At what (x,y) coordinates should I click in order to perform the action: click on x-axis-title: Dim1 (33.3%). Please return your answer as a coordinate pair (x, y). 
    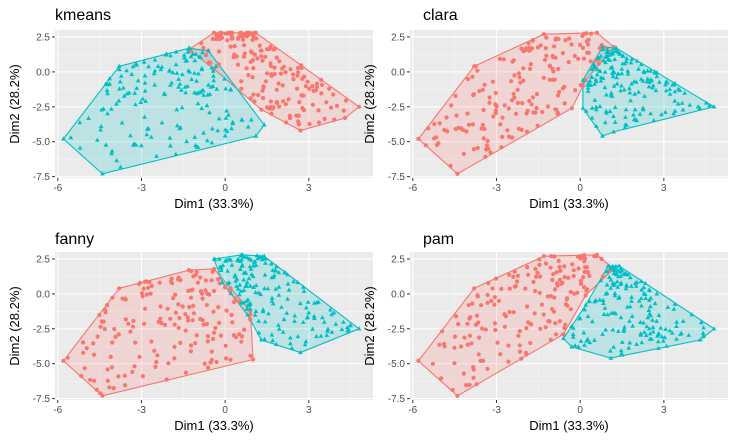
    Looking at the image, I should click on (213, 425).